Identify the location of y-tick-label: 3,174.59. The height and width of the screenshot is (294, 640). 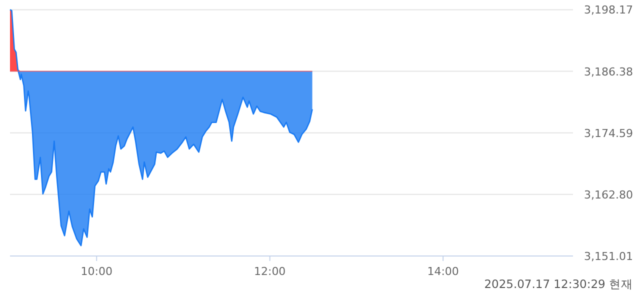
(608, 133).